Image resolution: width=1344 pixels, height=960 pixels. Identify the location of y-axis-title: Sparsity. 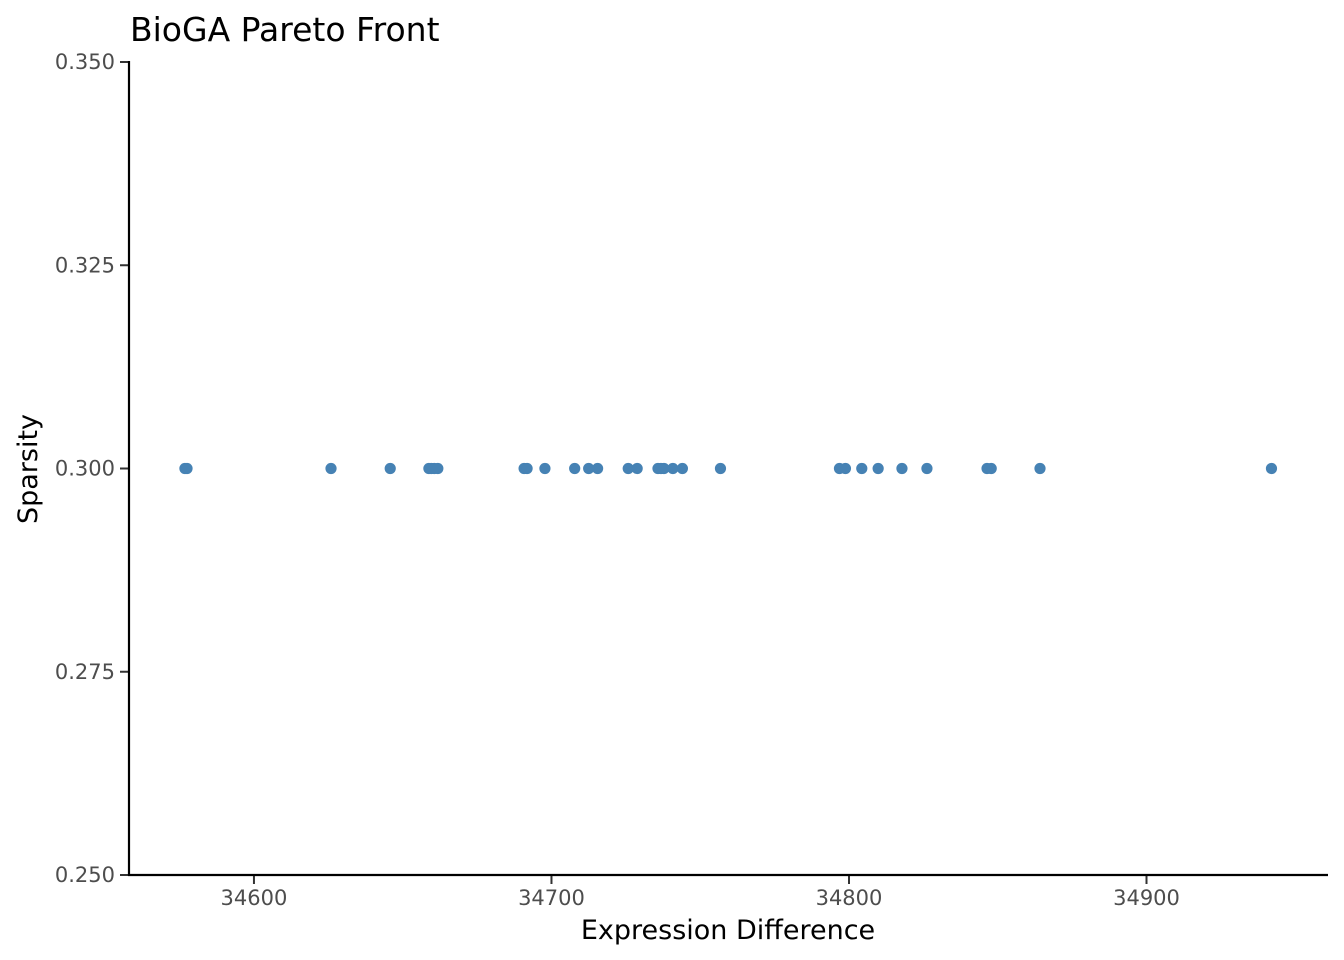
(28, 469).